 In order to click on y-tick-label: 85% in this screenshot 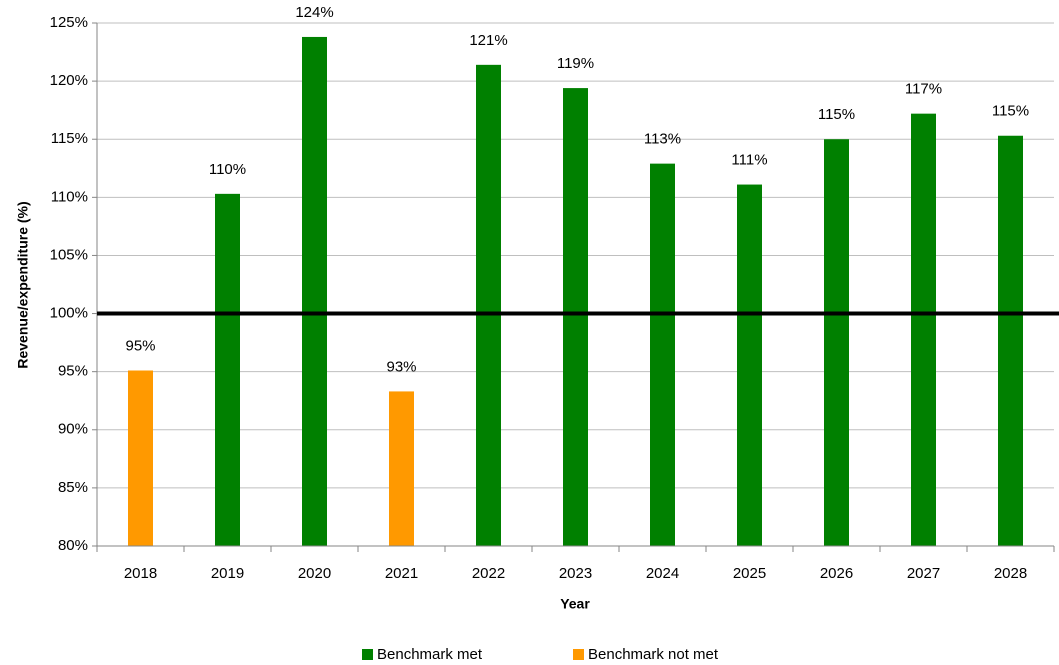, I will do `click(73, 487)`.